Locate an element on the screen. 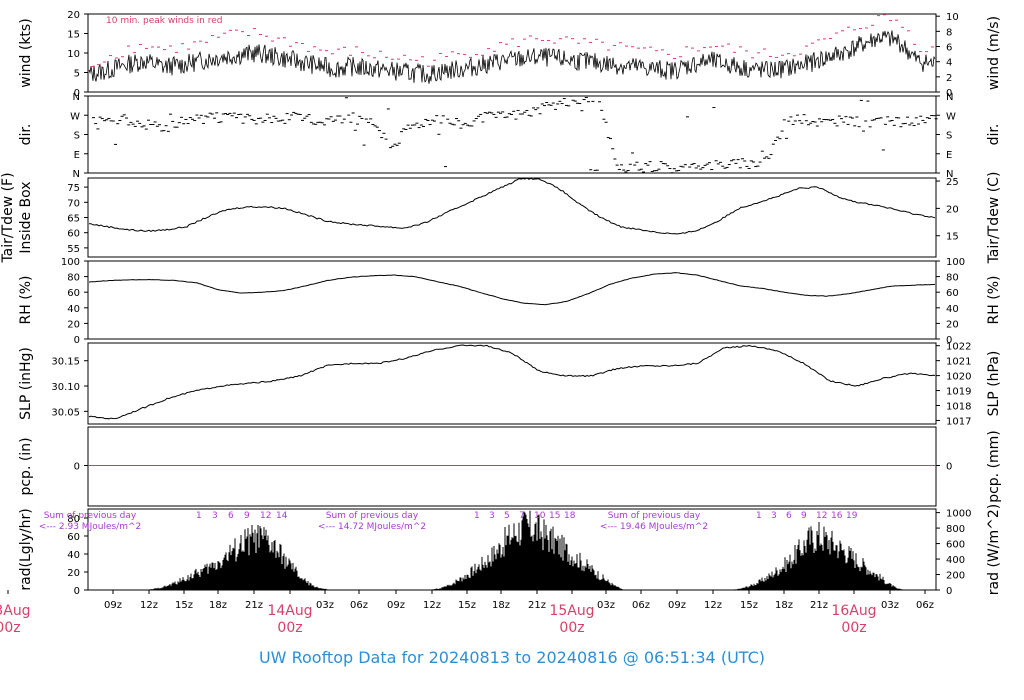 This screenshot has height=700, width=1024. ytick-label-left: 5 is located at coordinates (77, 74).